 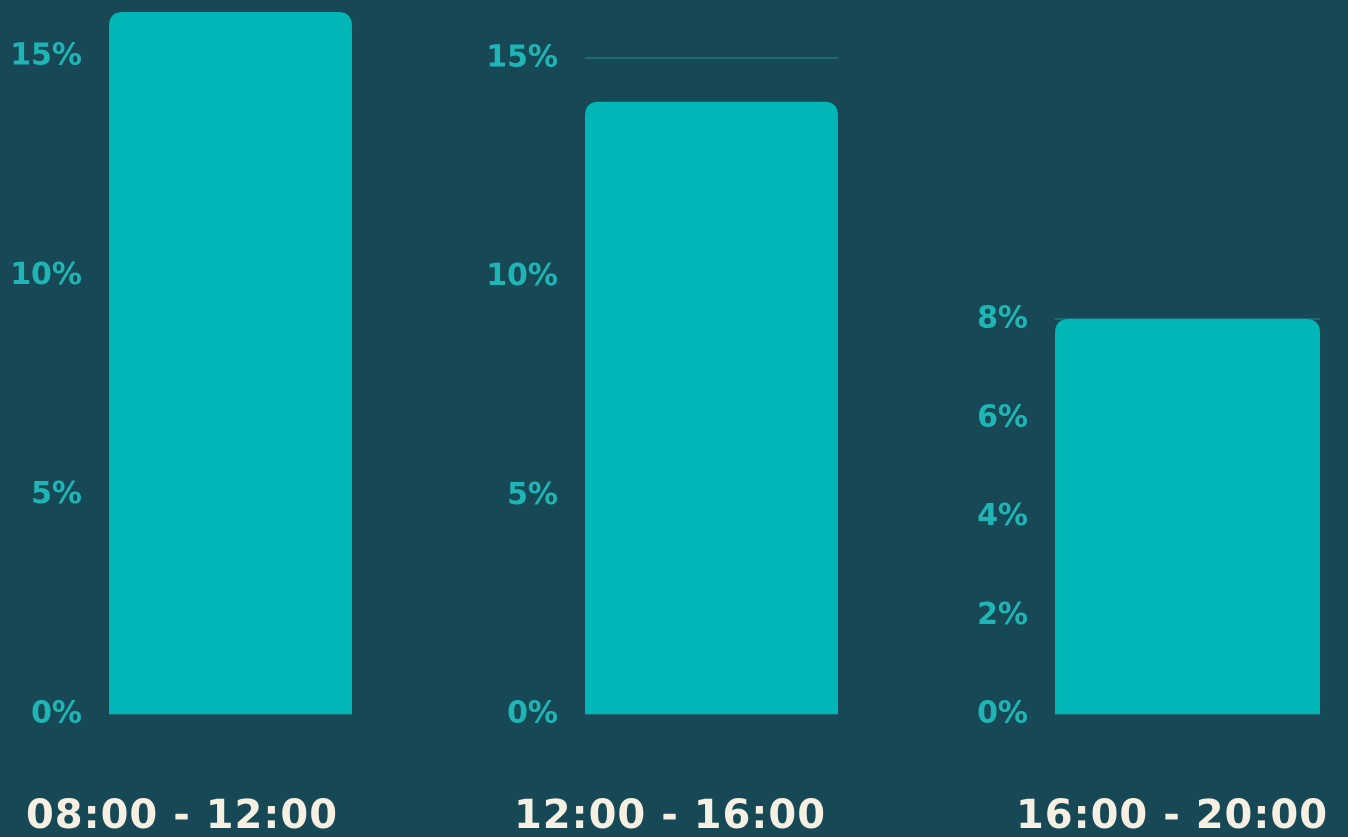 What do you see at coordinates (1172, 814) in the screenshot?
I see `x-category-label: 16:00 - 20:00` at bounding box center [1172, 814].